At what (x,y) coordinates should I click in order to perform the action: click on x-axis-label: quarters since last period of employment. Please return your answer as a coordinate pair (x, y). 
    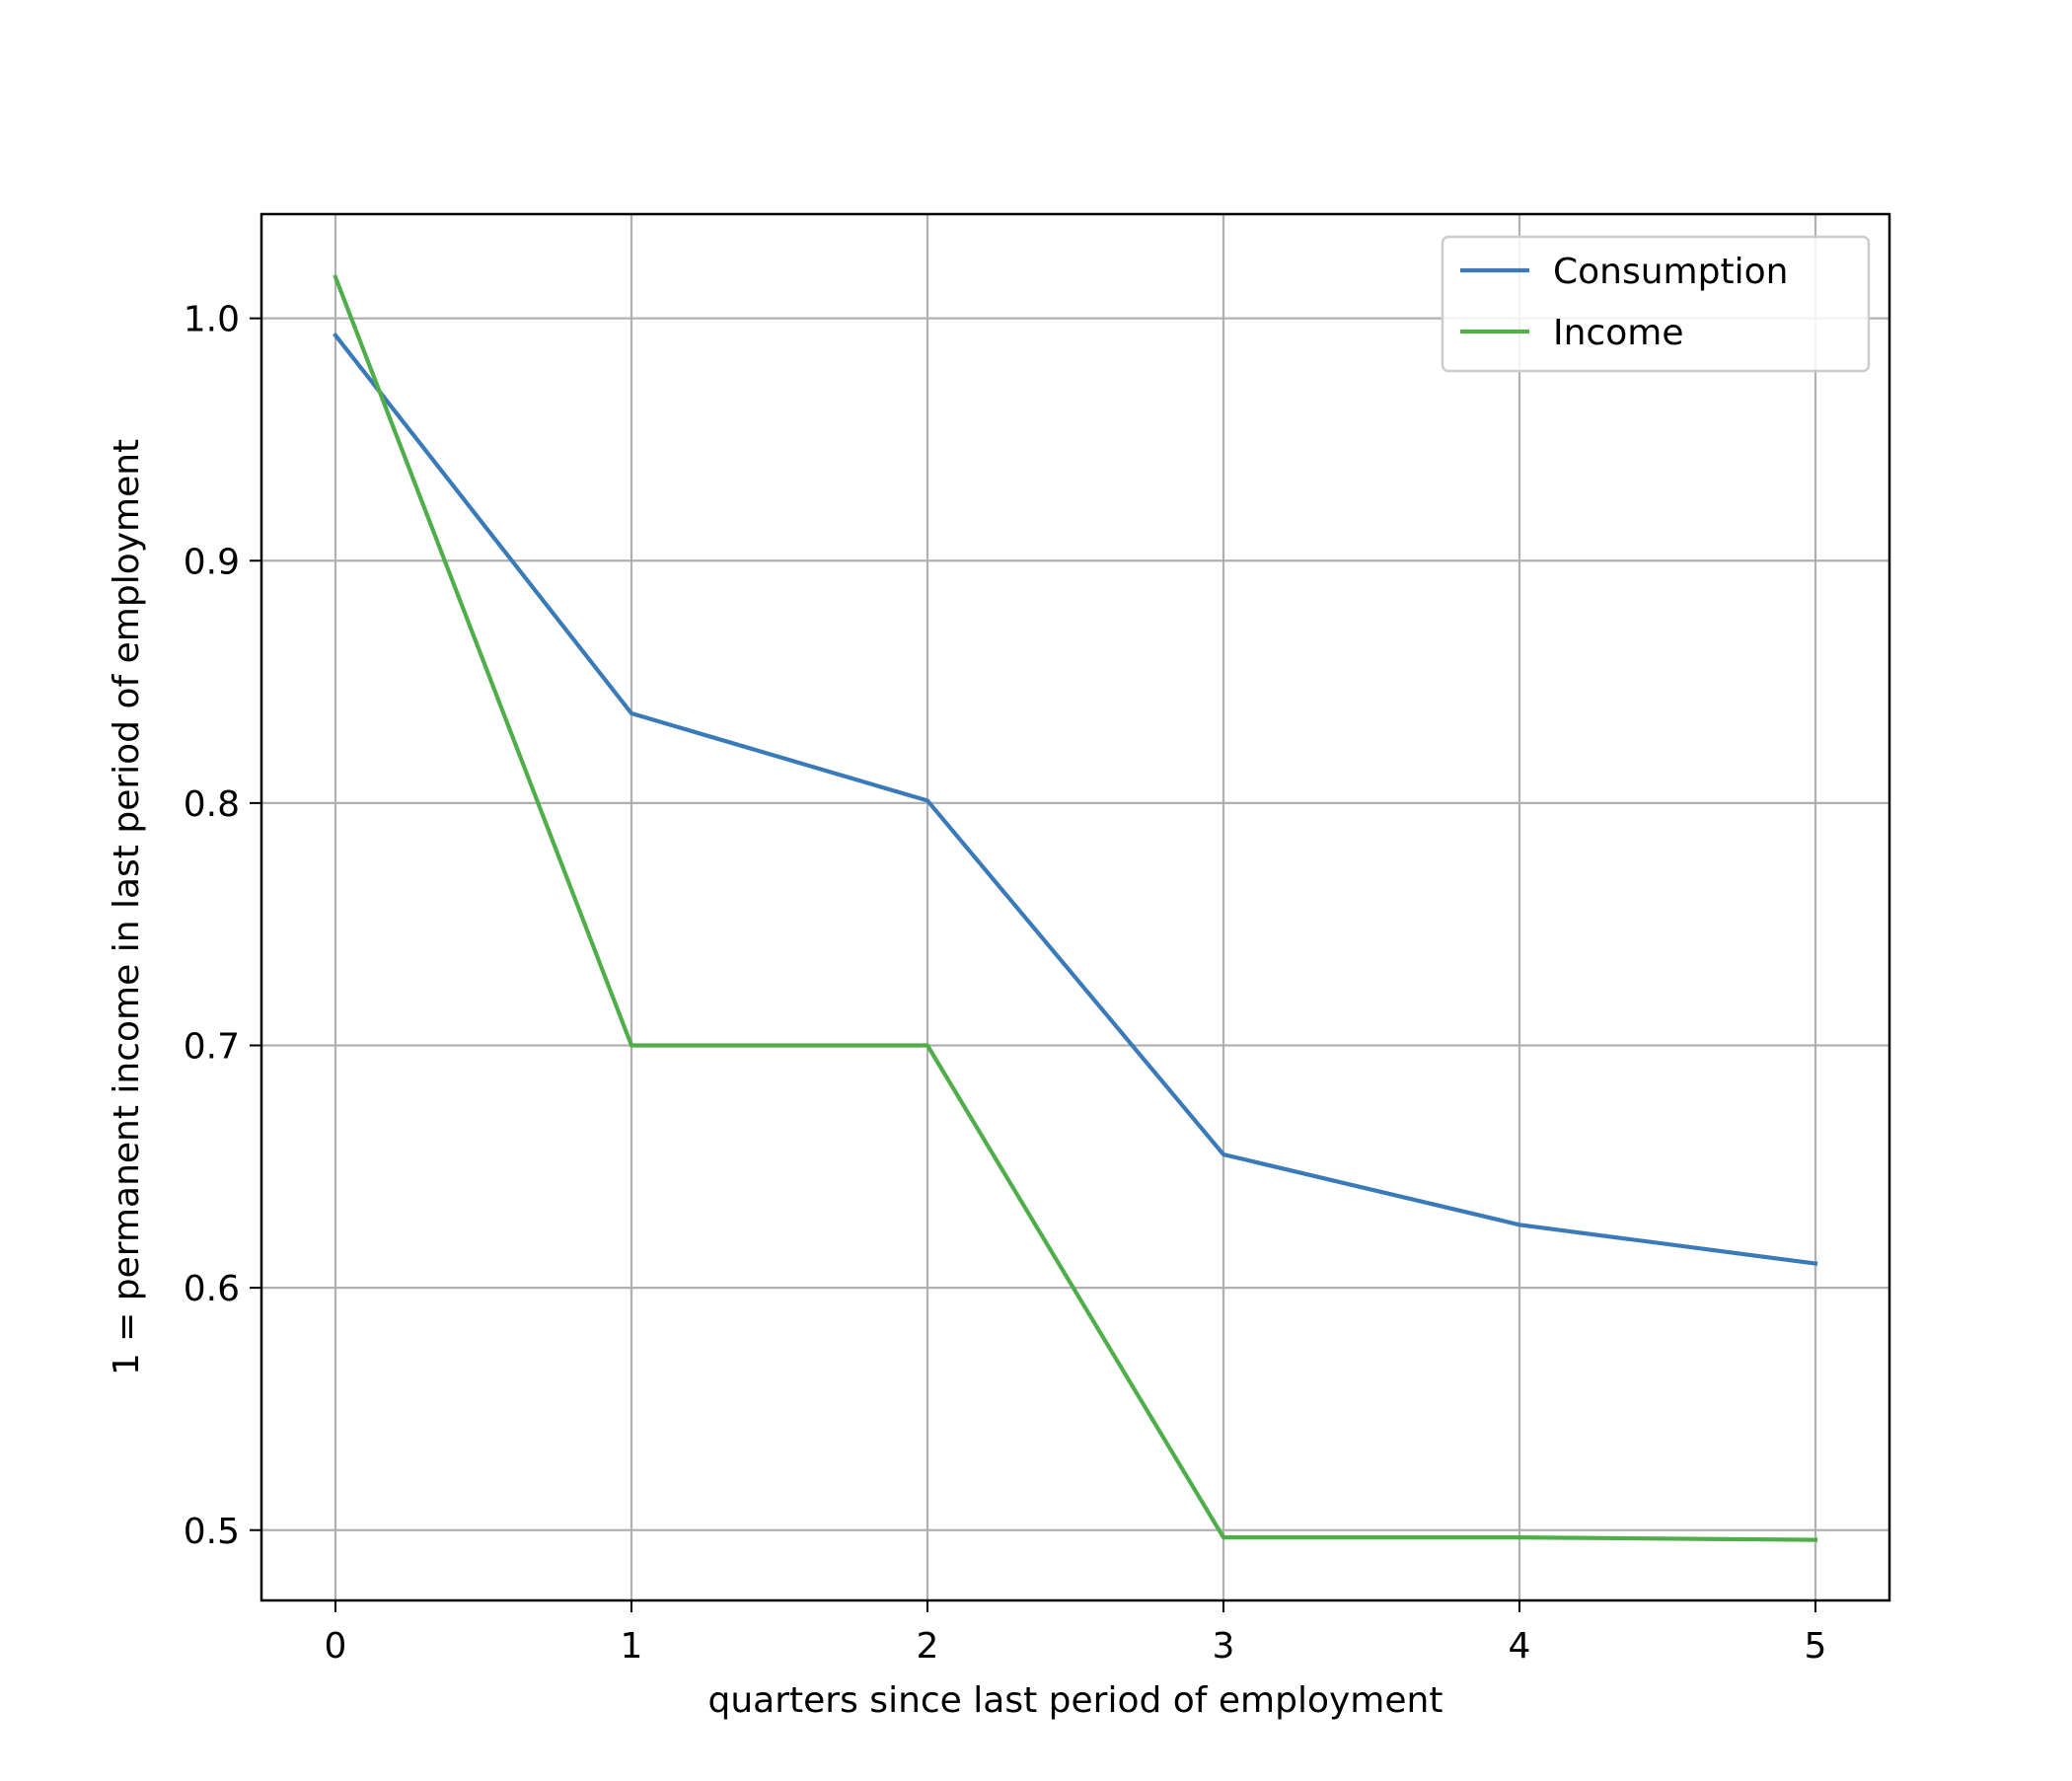
    Looking at the image, I should click on (1076, 1700).